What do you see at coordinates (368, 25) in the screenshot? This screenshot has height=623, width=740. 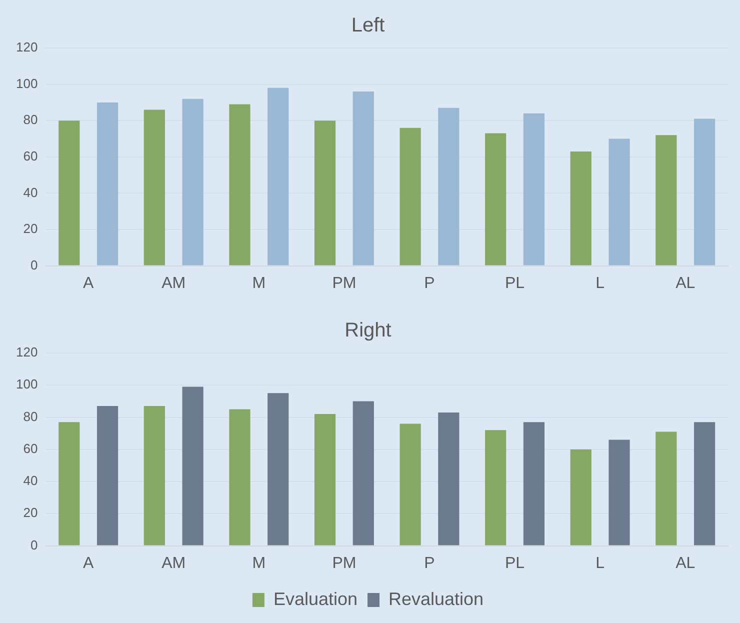 I see `chart-title: Left` at bounding box center [368, 25].